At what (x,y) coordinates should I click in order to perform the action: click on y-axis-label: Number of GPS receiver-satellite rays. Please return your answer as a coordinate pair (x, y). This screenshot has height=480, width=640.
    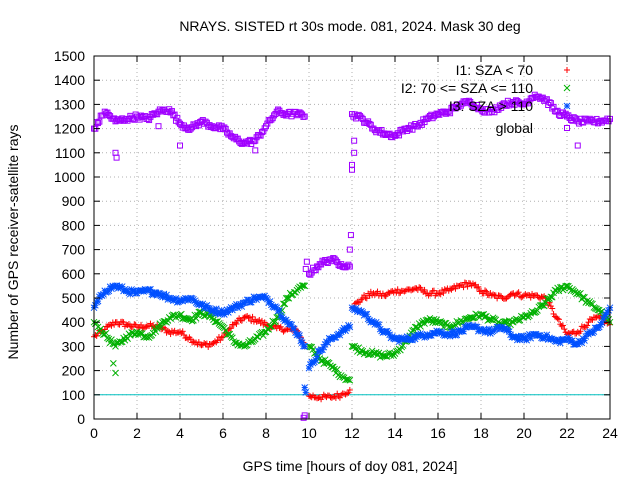
    Looking at the image, I should click on (13, 242).